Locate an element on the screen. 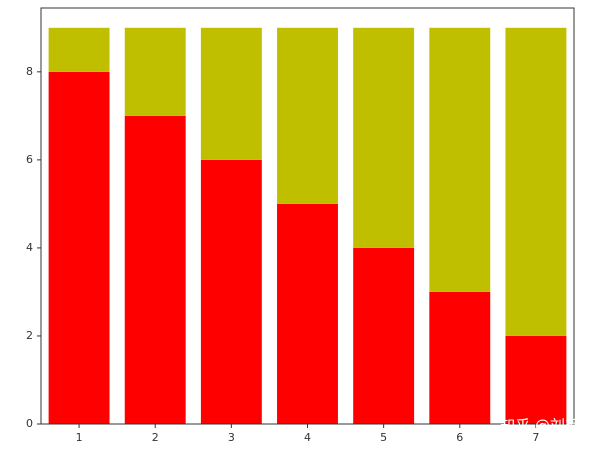 The height and width of the screenshot is (452, 608). x-tick-label: 6 is located at coordinates (459, 437).